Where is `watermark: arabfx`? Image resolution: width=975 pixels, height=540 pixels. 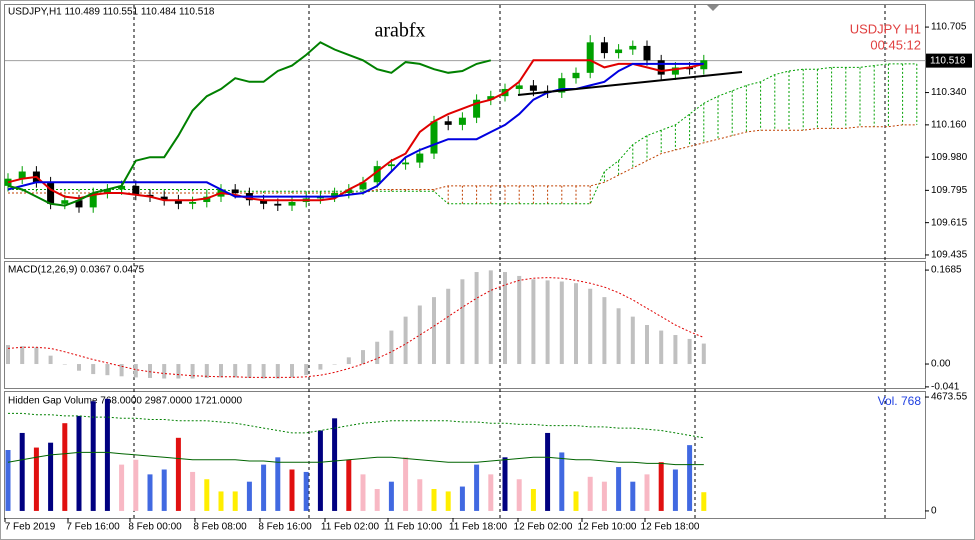 watermark: arabfx is located at coordinates (399, 31).